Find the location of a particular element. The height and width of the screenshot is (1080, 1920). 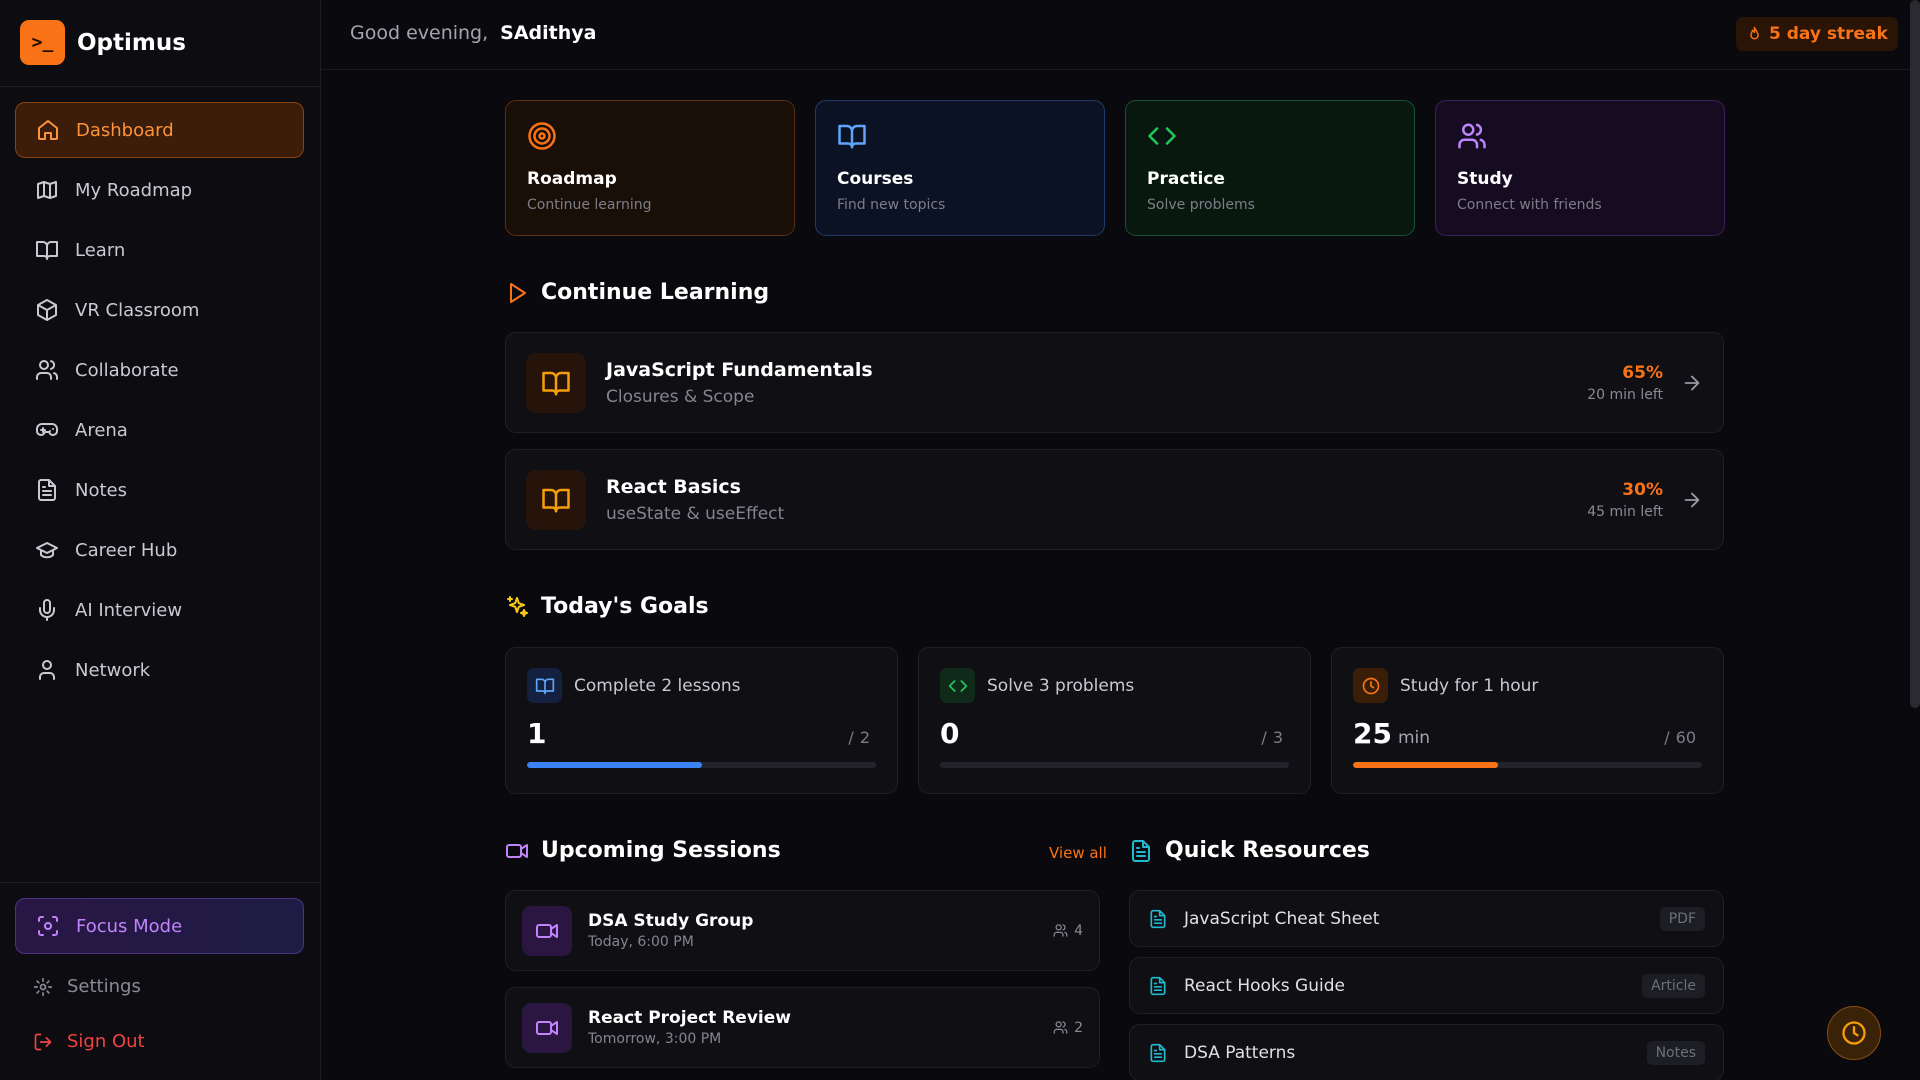

spark-icon is located at coordinates (517, 606).